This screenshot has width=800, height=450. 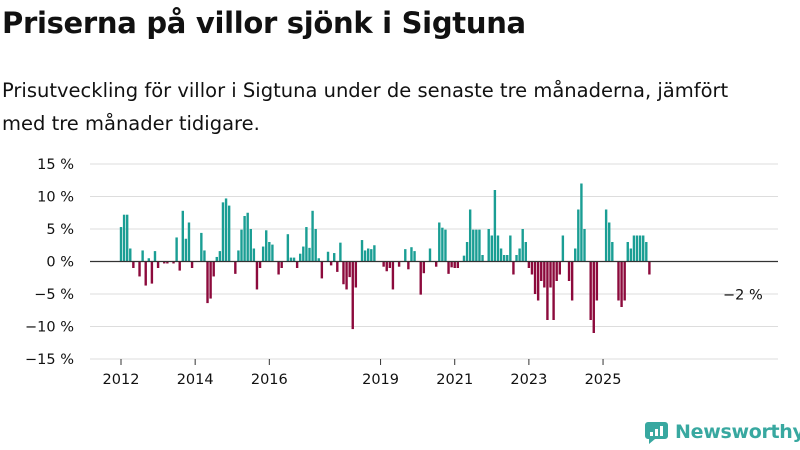 I want to click on y-tick-label: 15 %, so click(x=55, y=165).